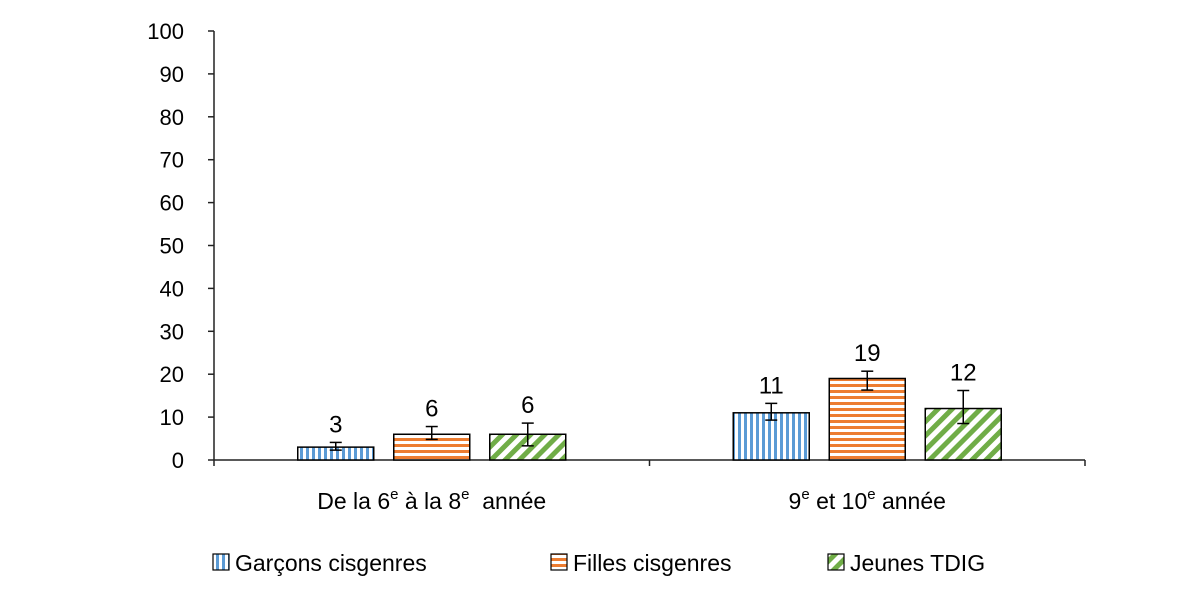  What do you see at coordinates (631, 500) in the screenshot?
I see `category-labels: De la 6e à la 8e année 9e et 10e année` at bounding box center [631, 500].